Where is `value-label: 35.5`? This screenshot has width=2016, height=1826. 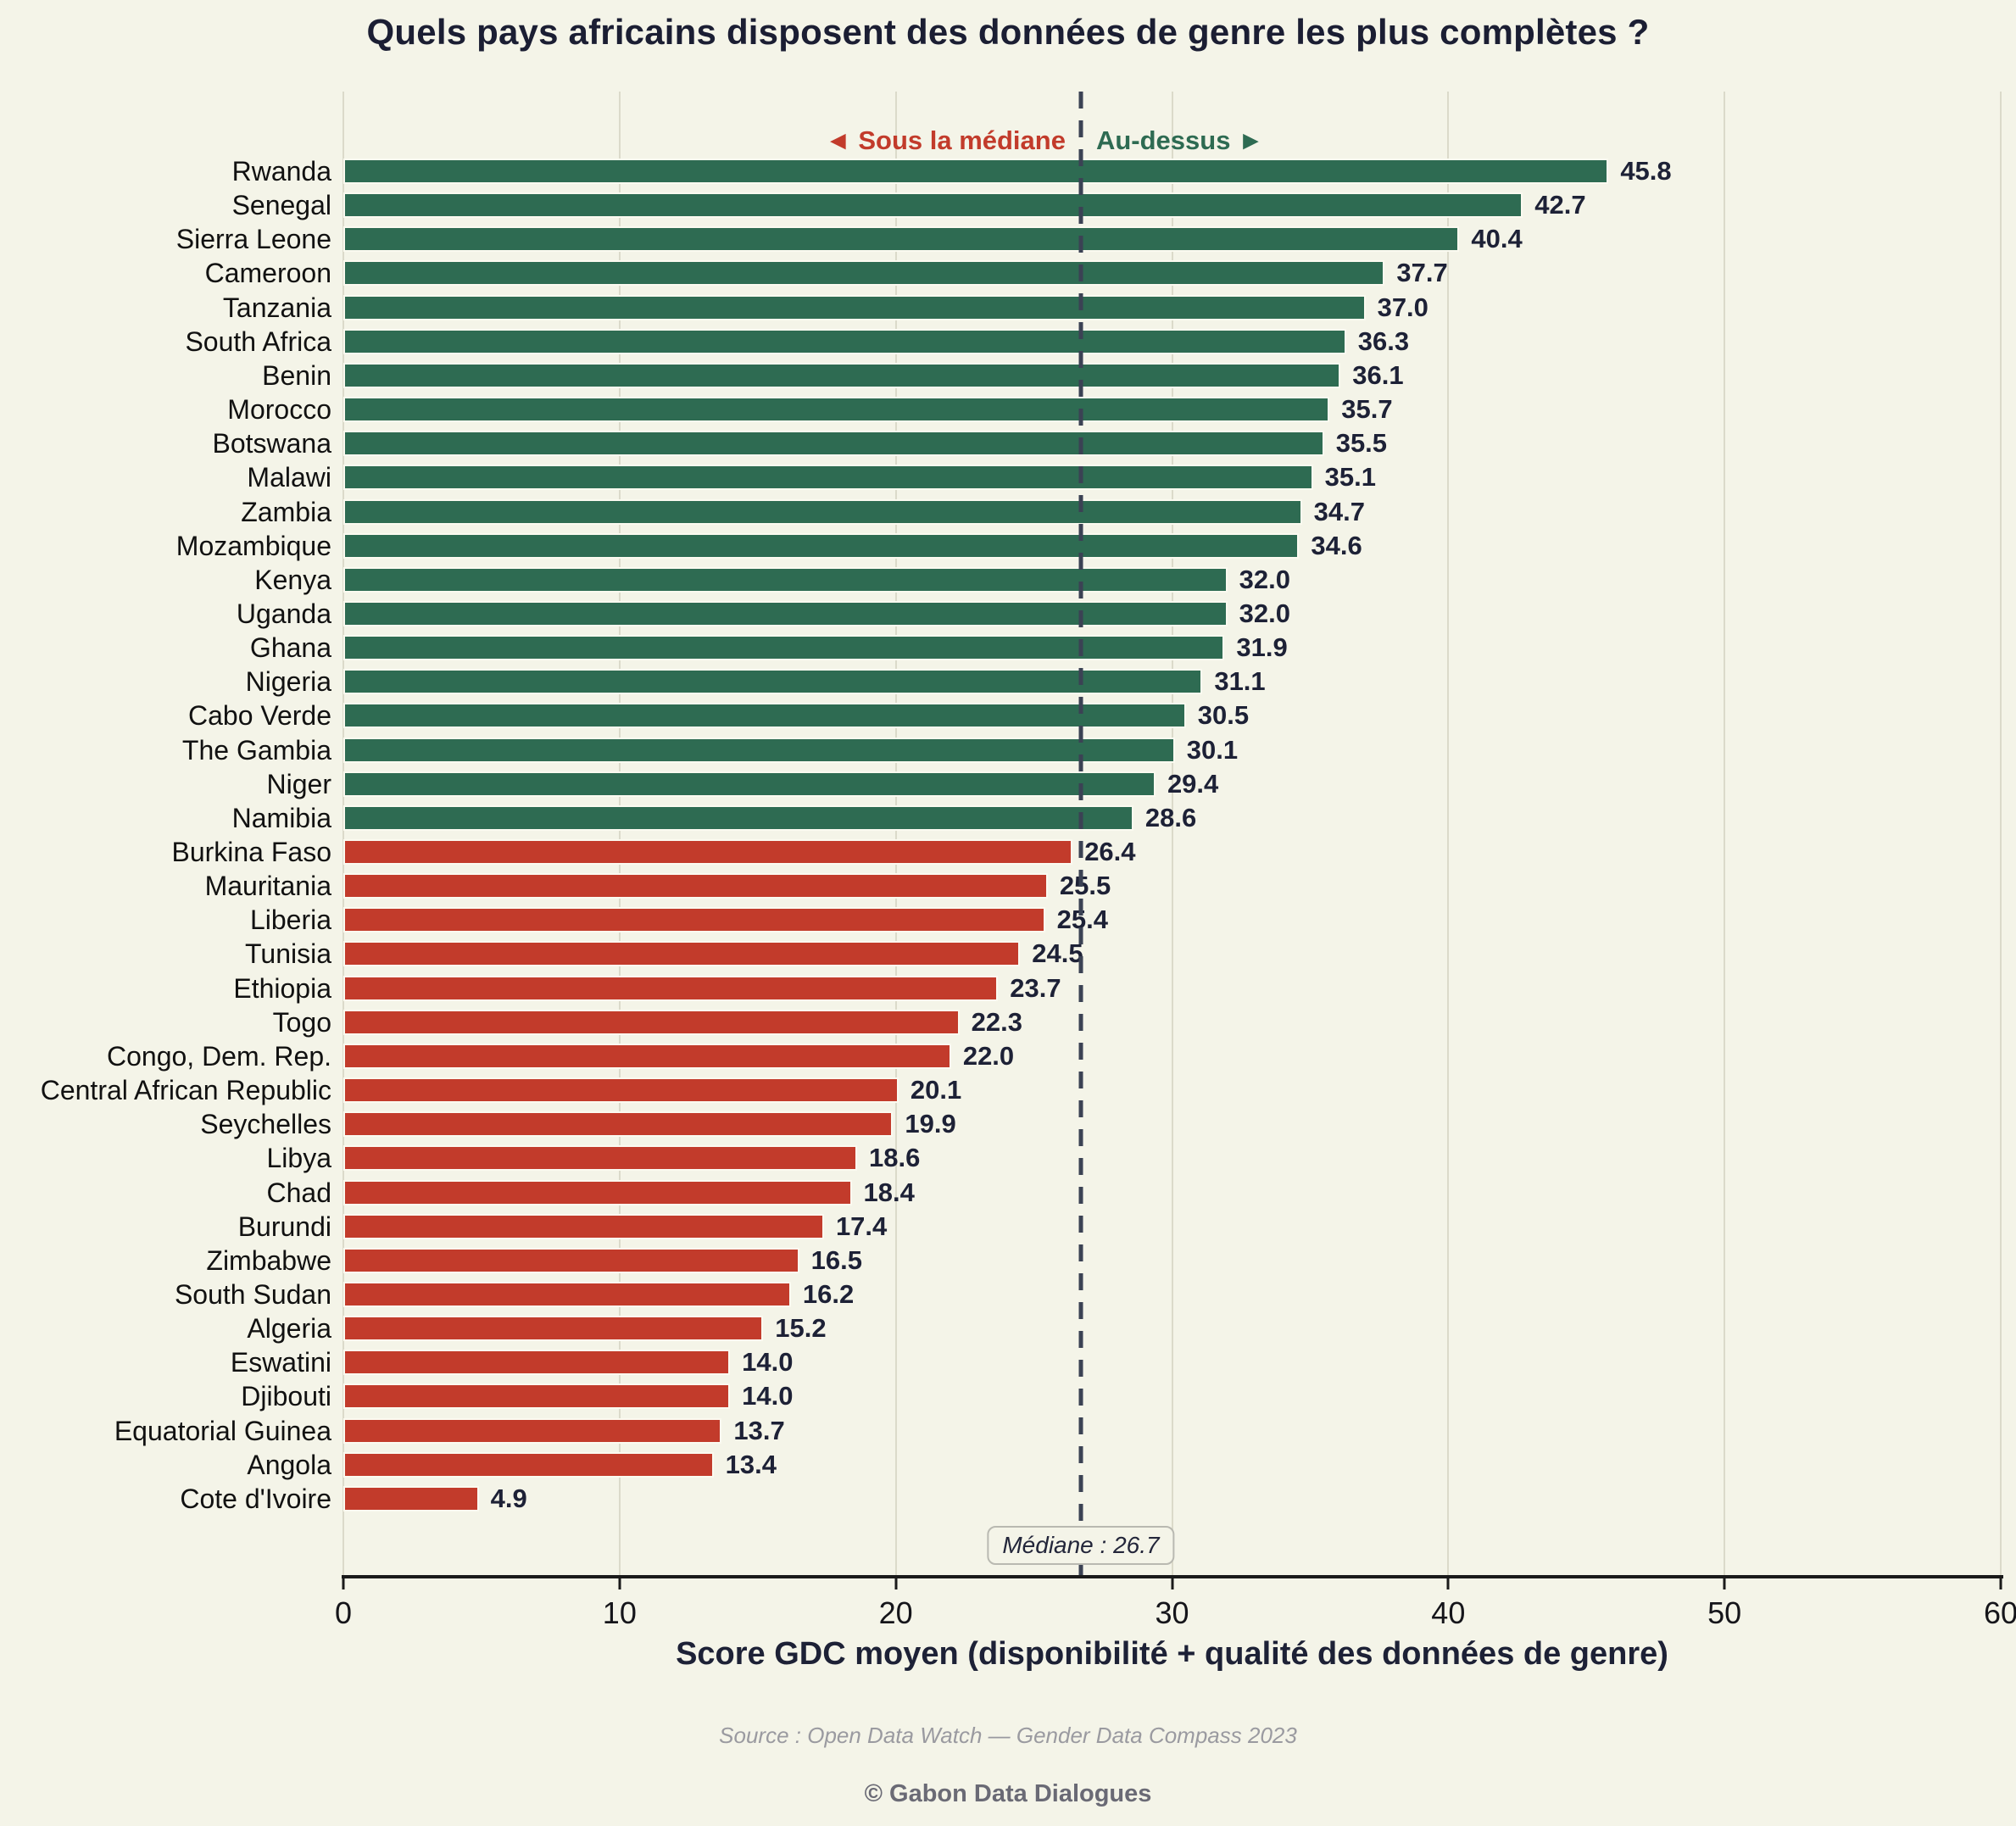
value-label: 35.5 is located at coordinates (1361, 444).